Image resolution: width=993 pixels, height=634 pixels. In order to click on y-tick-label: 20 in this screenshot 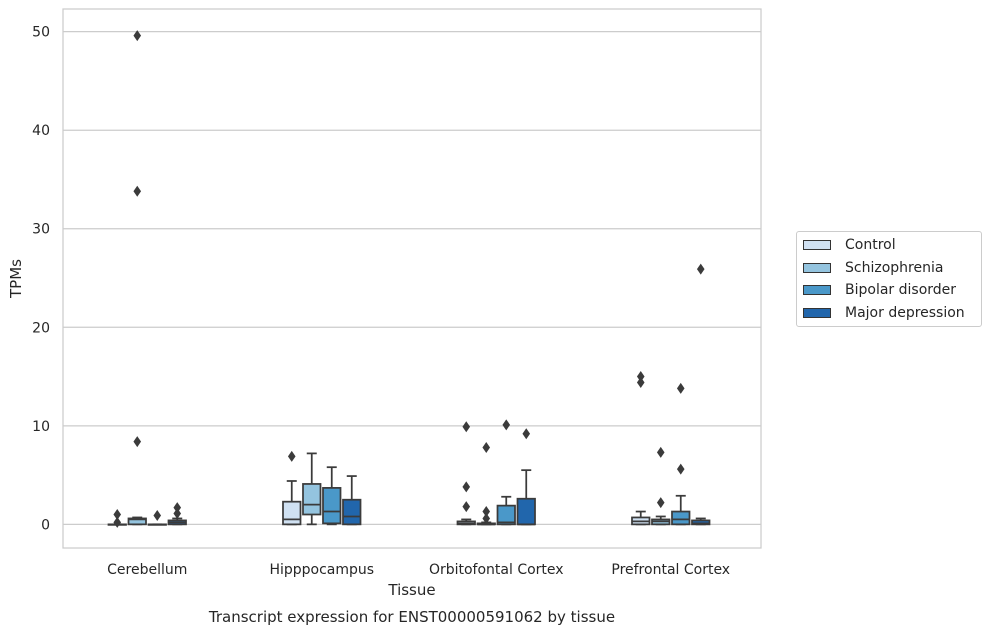, I will do `click(41, 328)`.